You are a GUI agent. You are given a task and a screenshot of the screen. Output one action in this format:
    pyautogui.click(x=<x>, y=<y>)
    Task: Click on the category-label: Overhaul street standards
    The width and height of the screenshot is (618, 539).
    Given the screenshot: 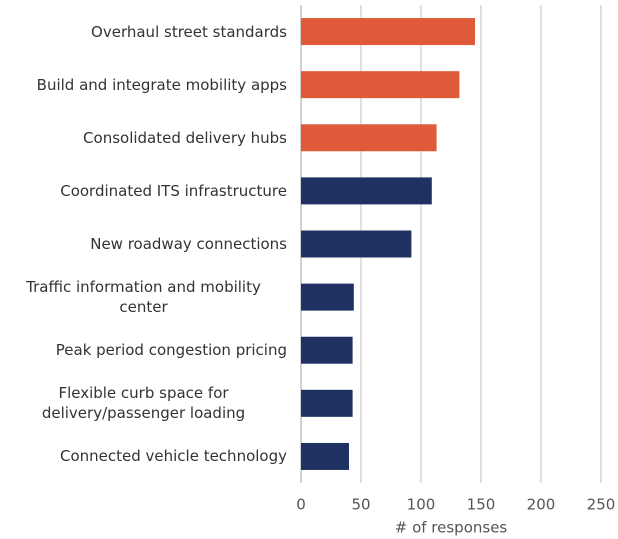 What is the action you would take?
    pyautogui.click(x=143, y=32)
    